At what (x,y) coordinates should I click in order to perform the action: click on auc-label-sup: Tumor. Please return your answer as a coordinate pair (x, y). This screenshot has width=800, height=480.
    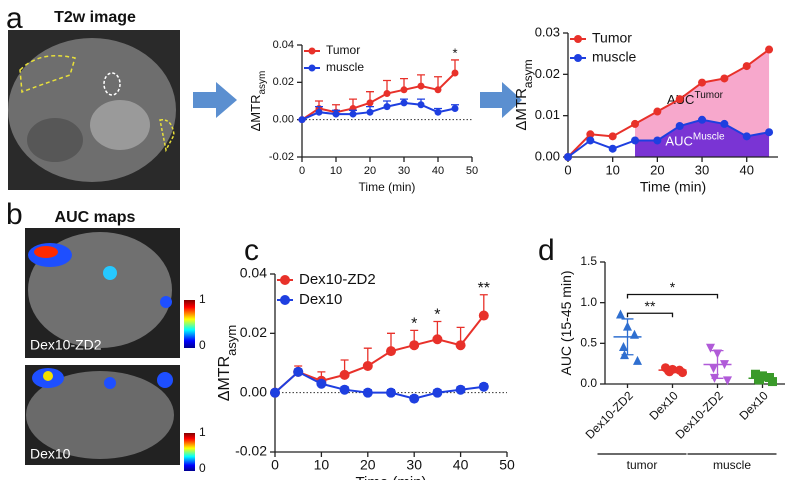
    Looking at the image, I should click on (708, 95).